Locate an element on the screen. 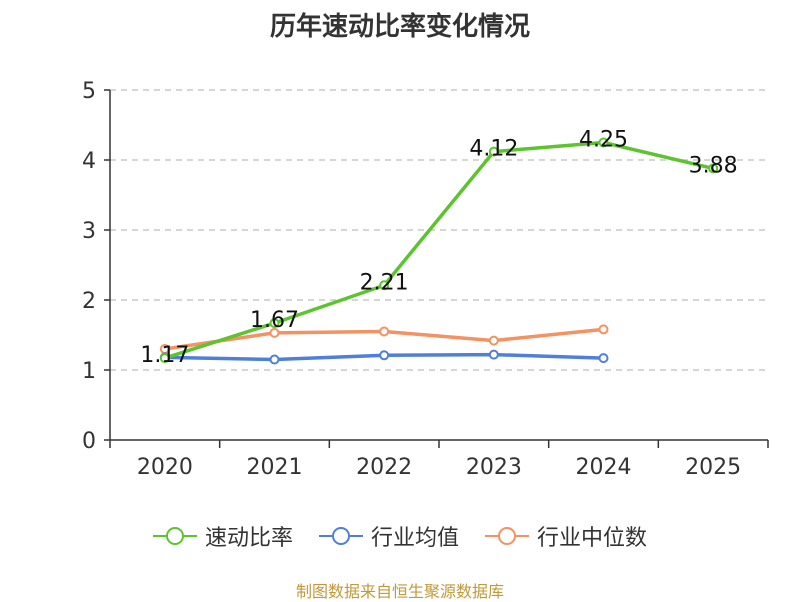  source-note: 制图数据来自恒生聚源数据库 is located at coordinates (399, 591).